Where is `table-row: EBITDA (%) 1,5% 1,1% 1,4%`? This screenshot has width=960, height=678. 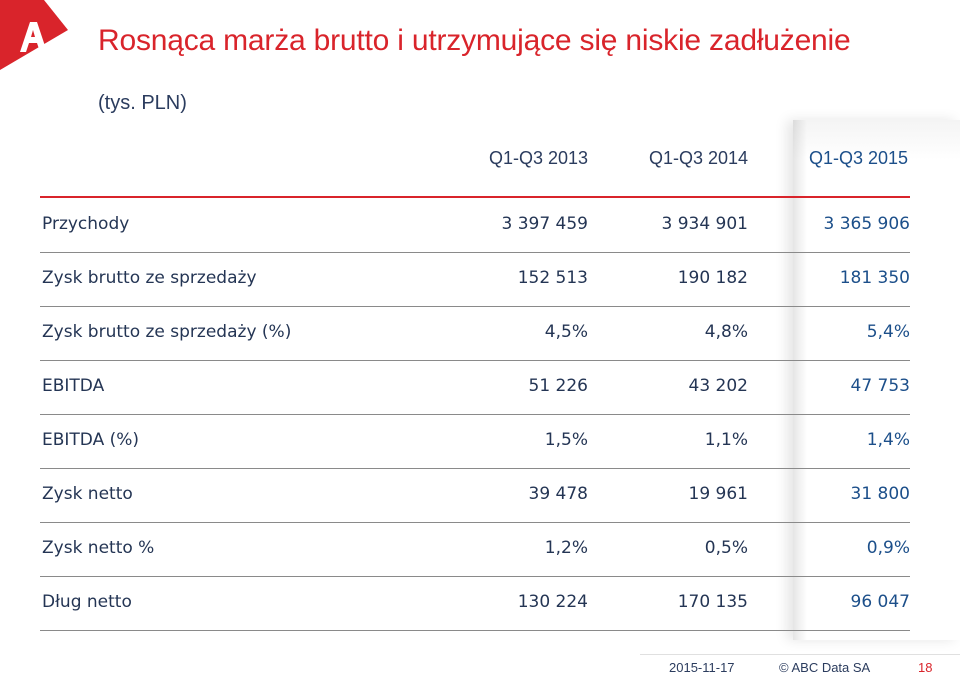
table-row: EBITDA (%) 1,5% 1,1% 1,4% is located at coordinates (476, 445).